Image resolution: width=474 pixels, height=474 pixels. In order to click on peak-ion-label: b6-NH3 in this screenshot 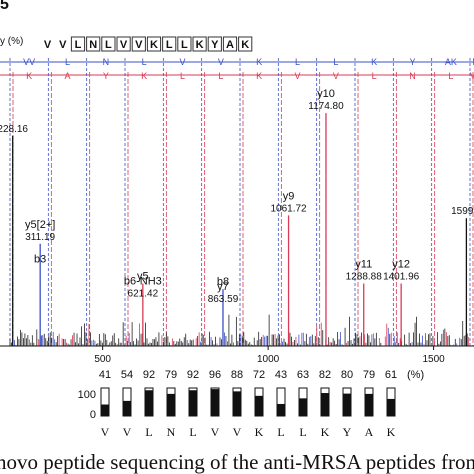, I will do `click(143, 282)`.